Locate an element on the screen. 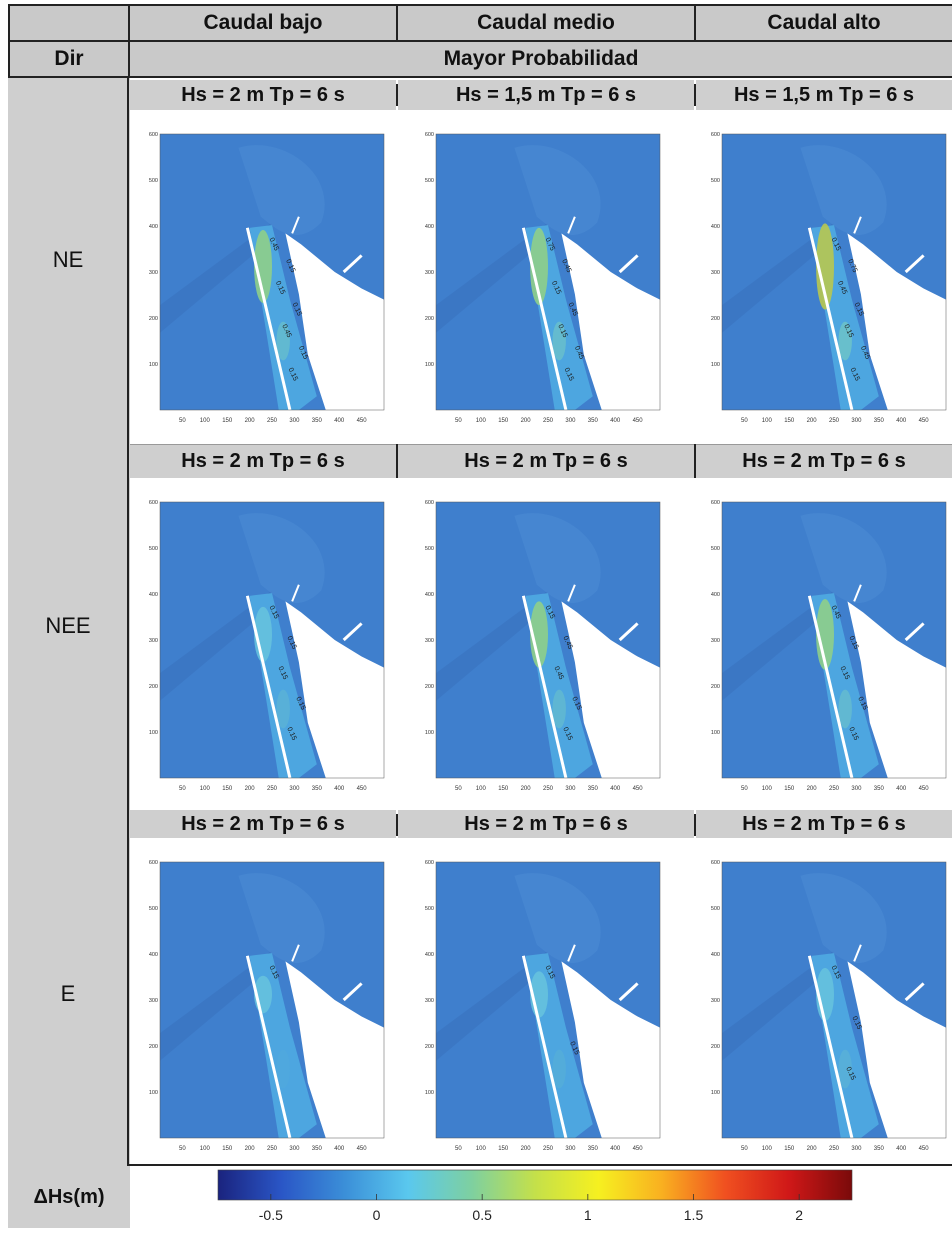 The width and height of the screenshot is (952, 1235). probability-header: Mayor Probabilidad is located at coordinates (540, 59).